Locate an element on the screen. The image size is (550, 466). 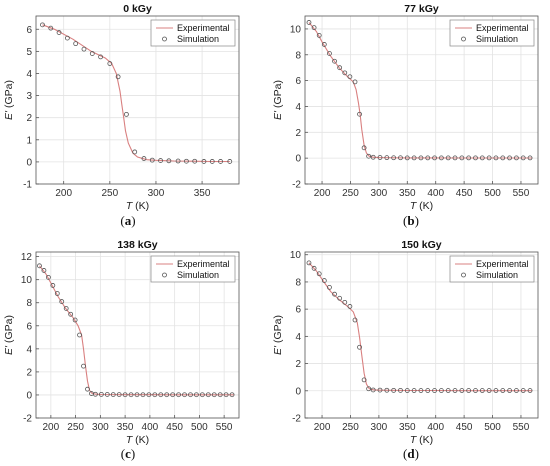
chart-title: 138 kGy is located at coordinates (137, 245).